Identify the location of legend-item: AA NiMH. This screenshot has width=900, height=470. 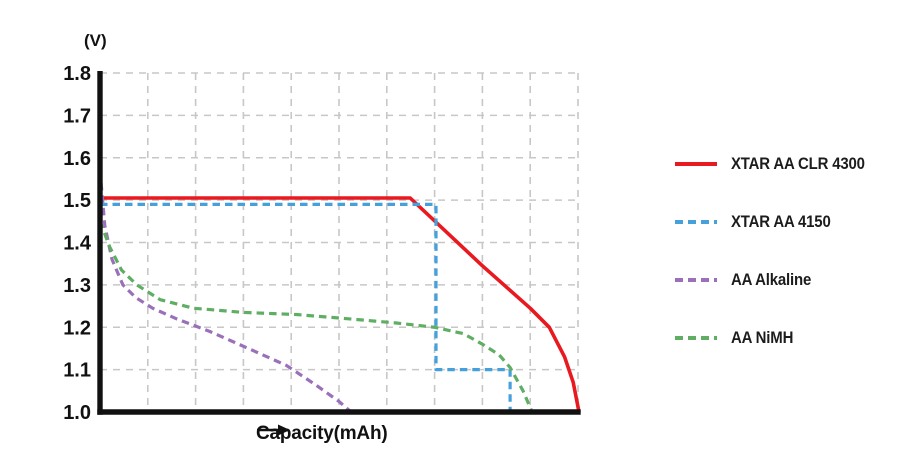
(779, 338).